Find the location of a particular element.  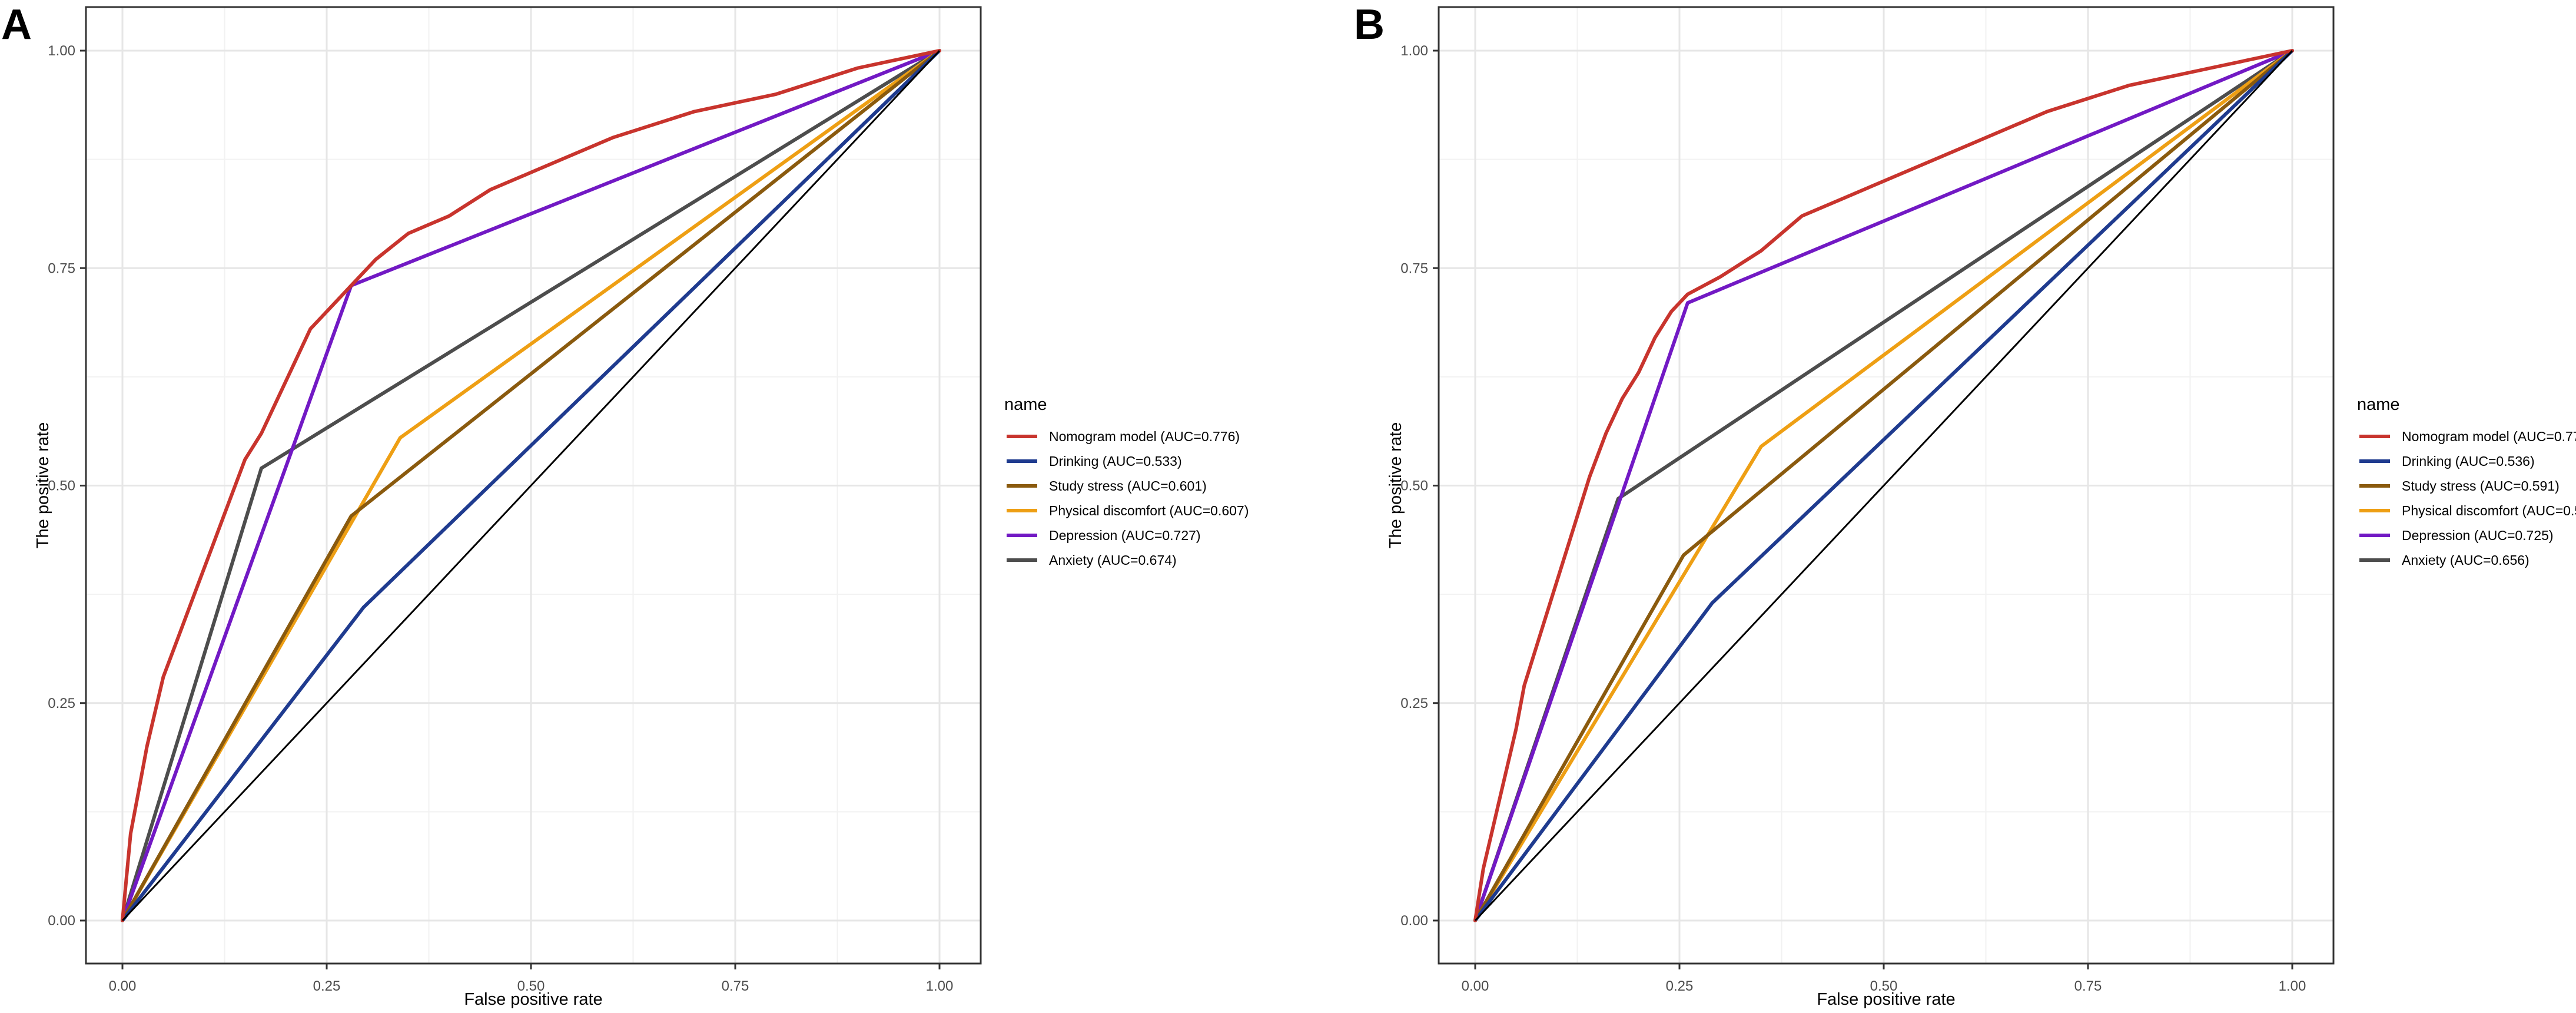

legend-label: Study stress (AUC=0.591) is located at coordinates (2481, 486).